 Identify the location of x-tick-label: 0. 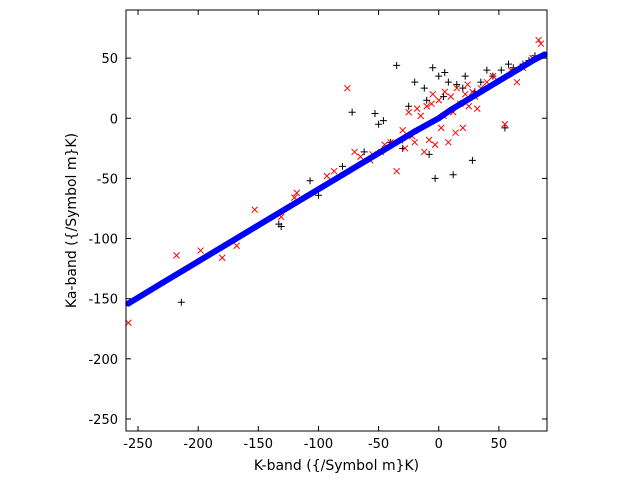
(439, 444).